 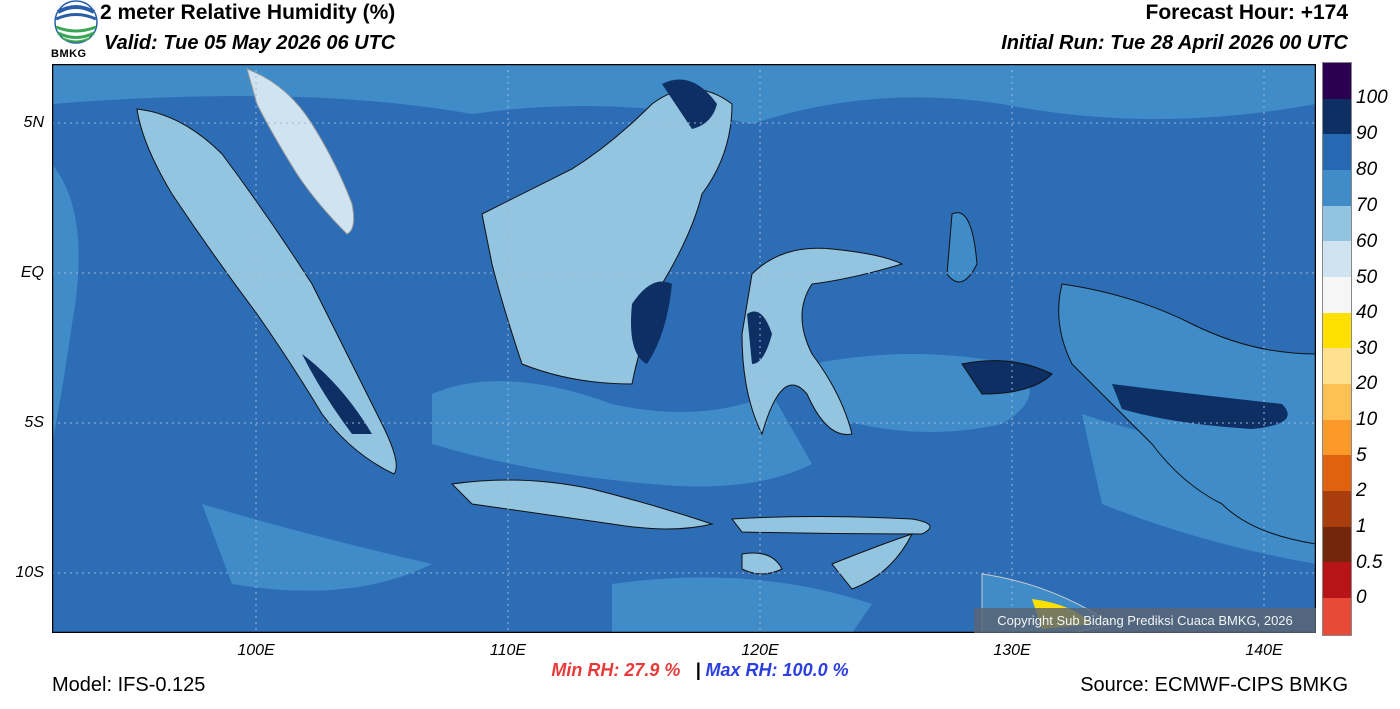 What do you see at coordinates (1361, 597) in the screenshot?
I see `colorbar-label-0: 0` at bounding box center [1361, 597].